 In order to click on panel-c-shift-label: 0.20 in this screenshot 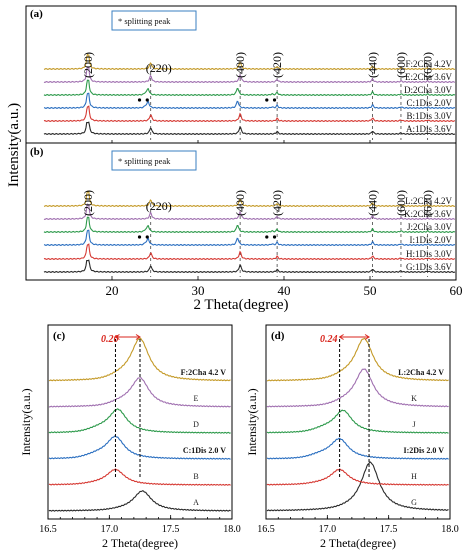, I will do `click(110, 339)`.